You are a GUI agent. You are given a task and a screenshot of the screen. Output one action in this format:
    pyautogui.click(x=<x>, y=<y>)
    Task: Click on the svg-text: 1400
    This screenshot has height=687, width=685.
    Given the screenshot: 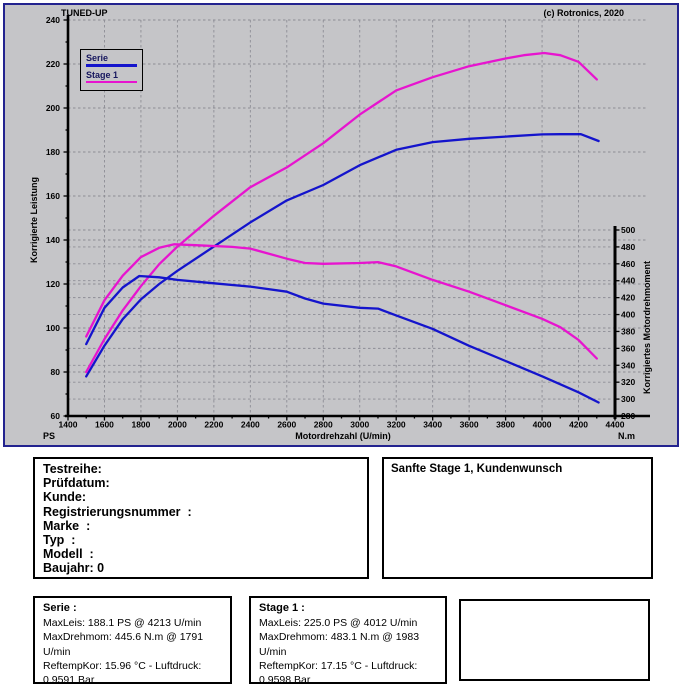 What is the action you would take?
    pyautogui.click(x=68, y=425)
    